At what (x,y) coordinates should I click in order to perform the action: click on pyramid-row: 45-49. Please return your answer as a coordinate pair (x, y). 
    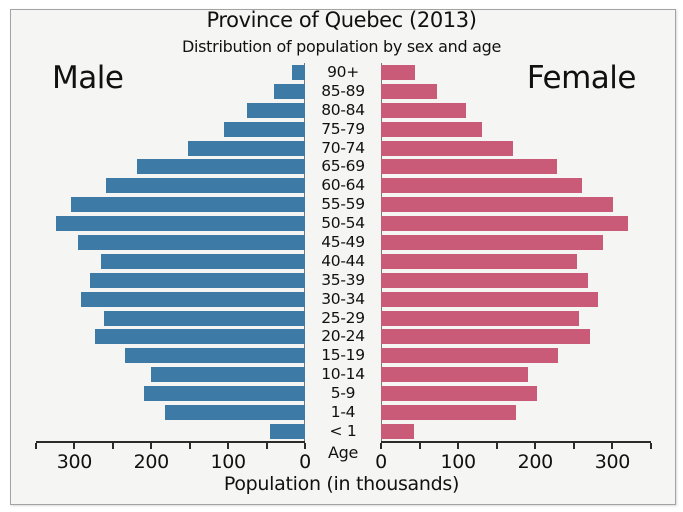
    Looking at the image, I should click on (343, 242).